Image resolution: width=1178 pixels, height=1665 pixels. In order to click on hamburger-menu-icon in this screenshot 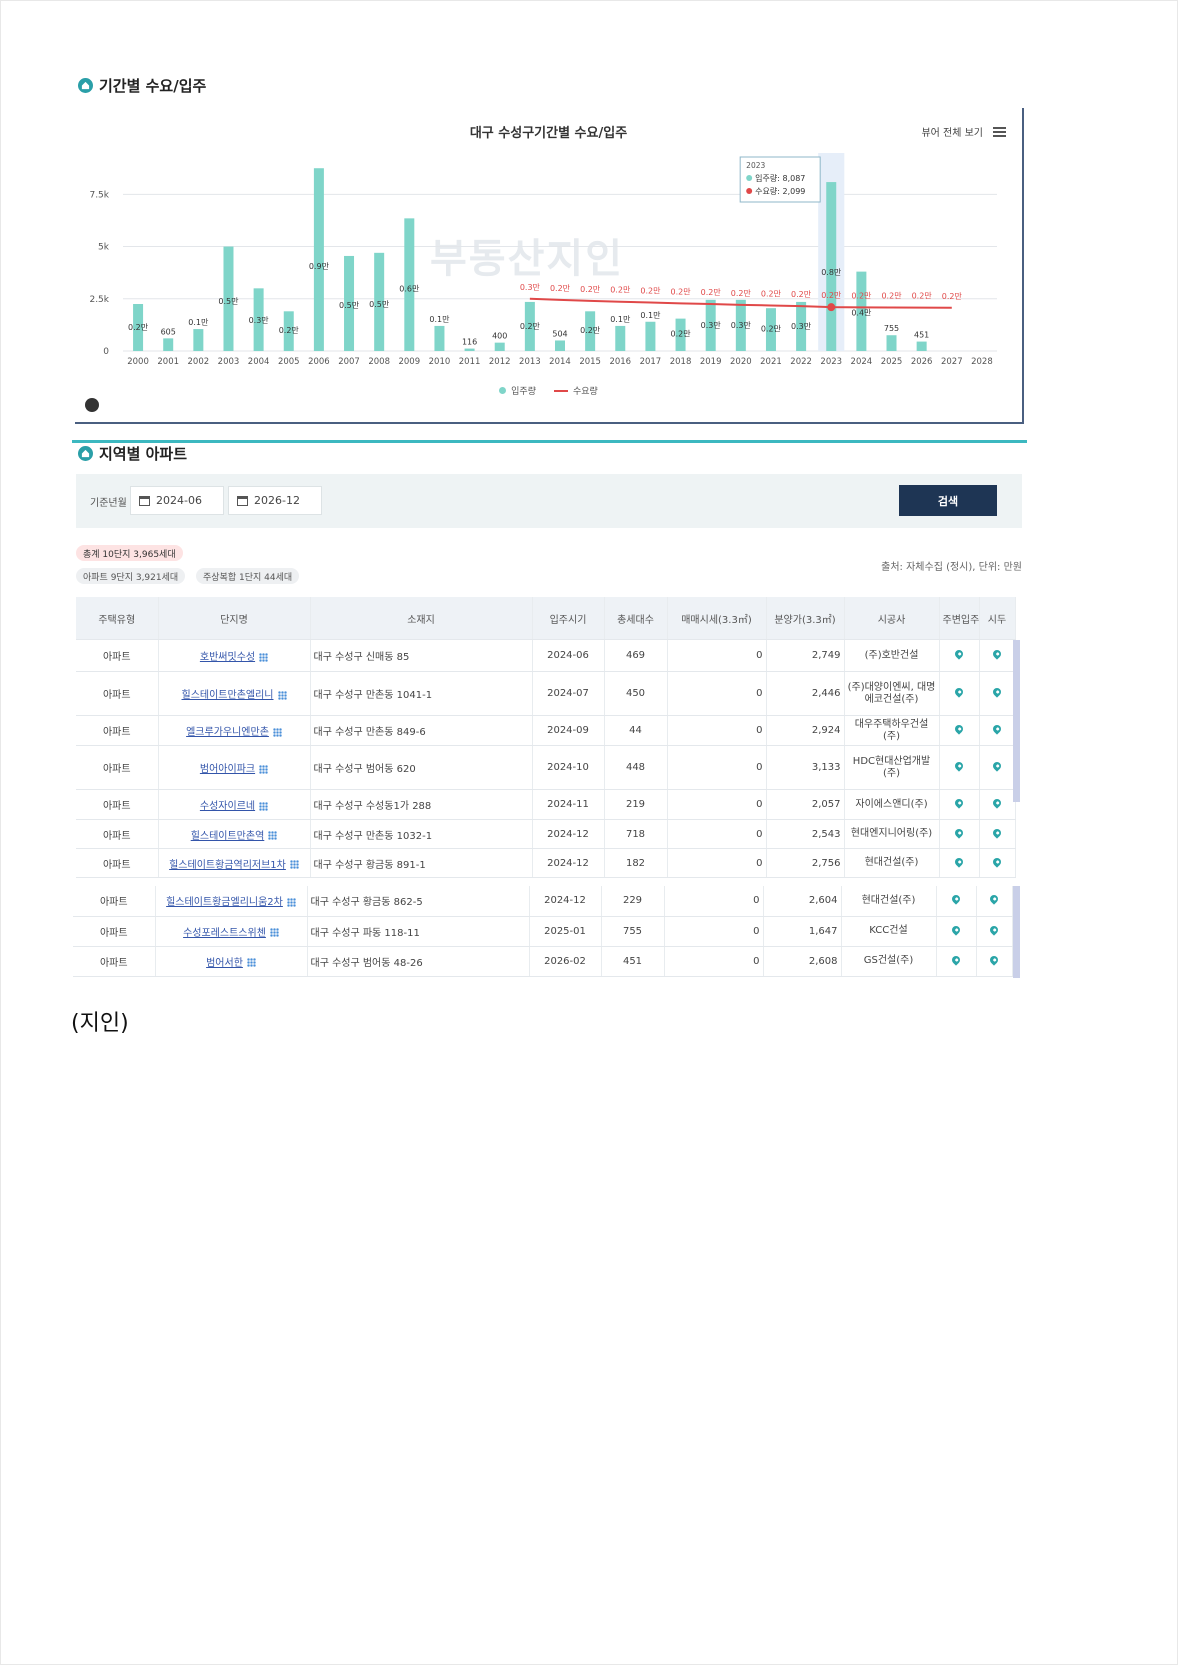, I will do `click(999, 131)`.